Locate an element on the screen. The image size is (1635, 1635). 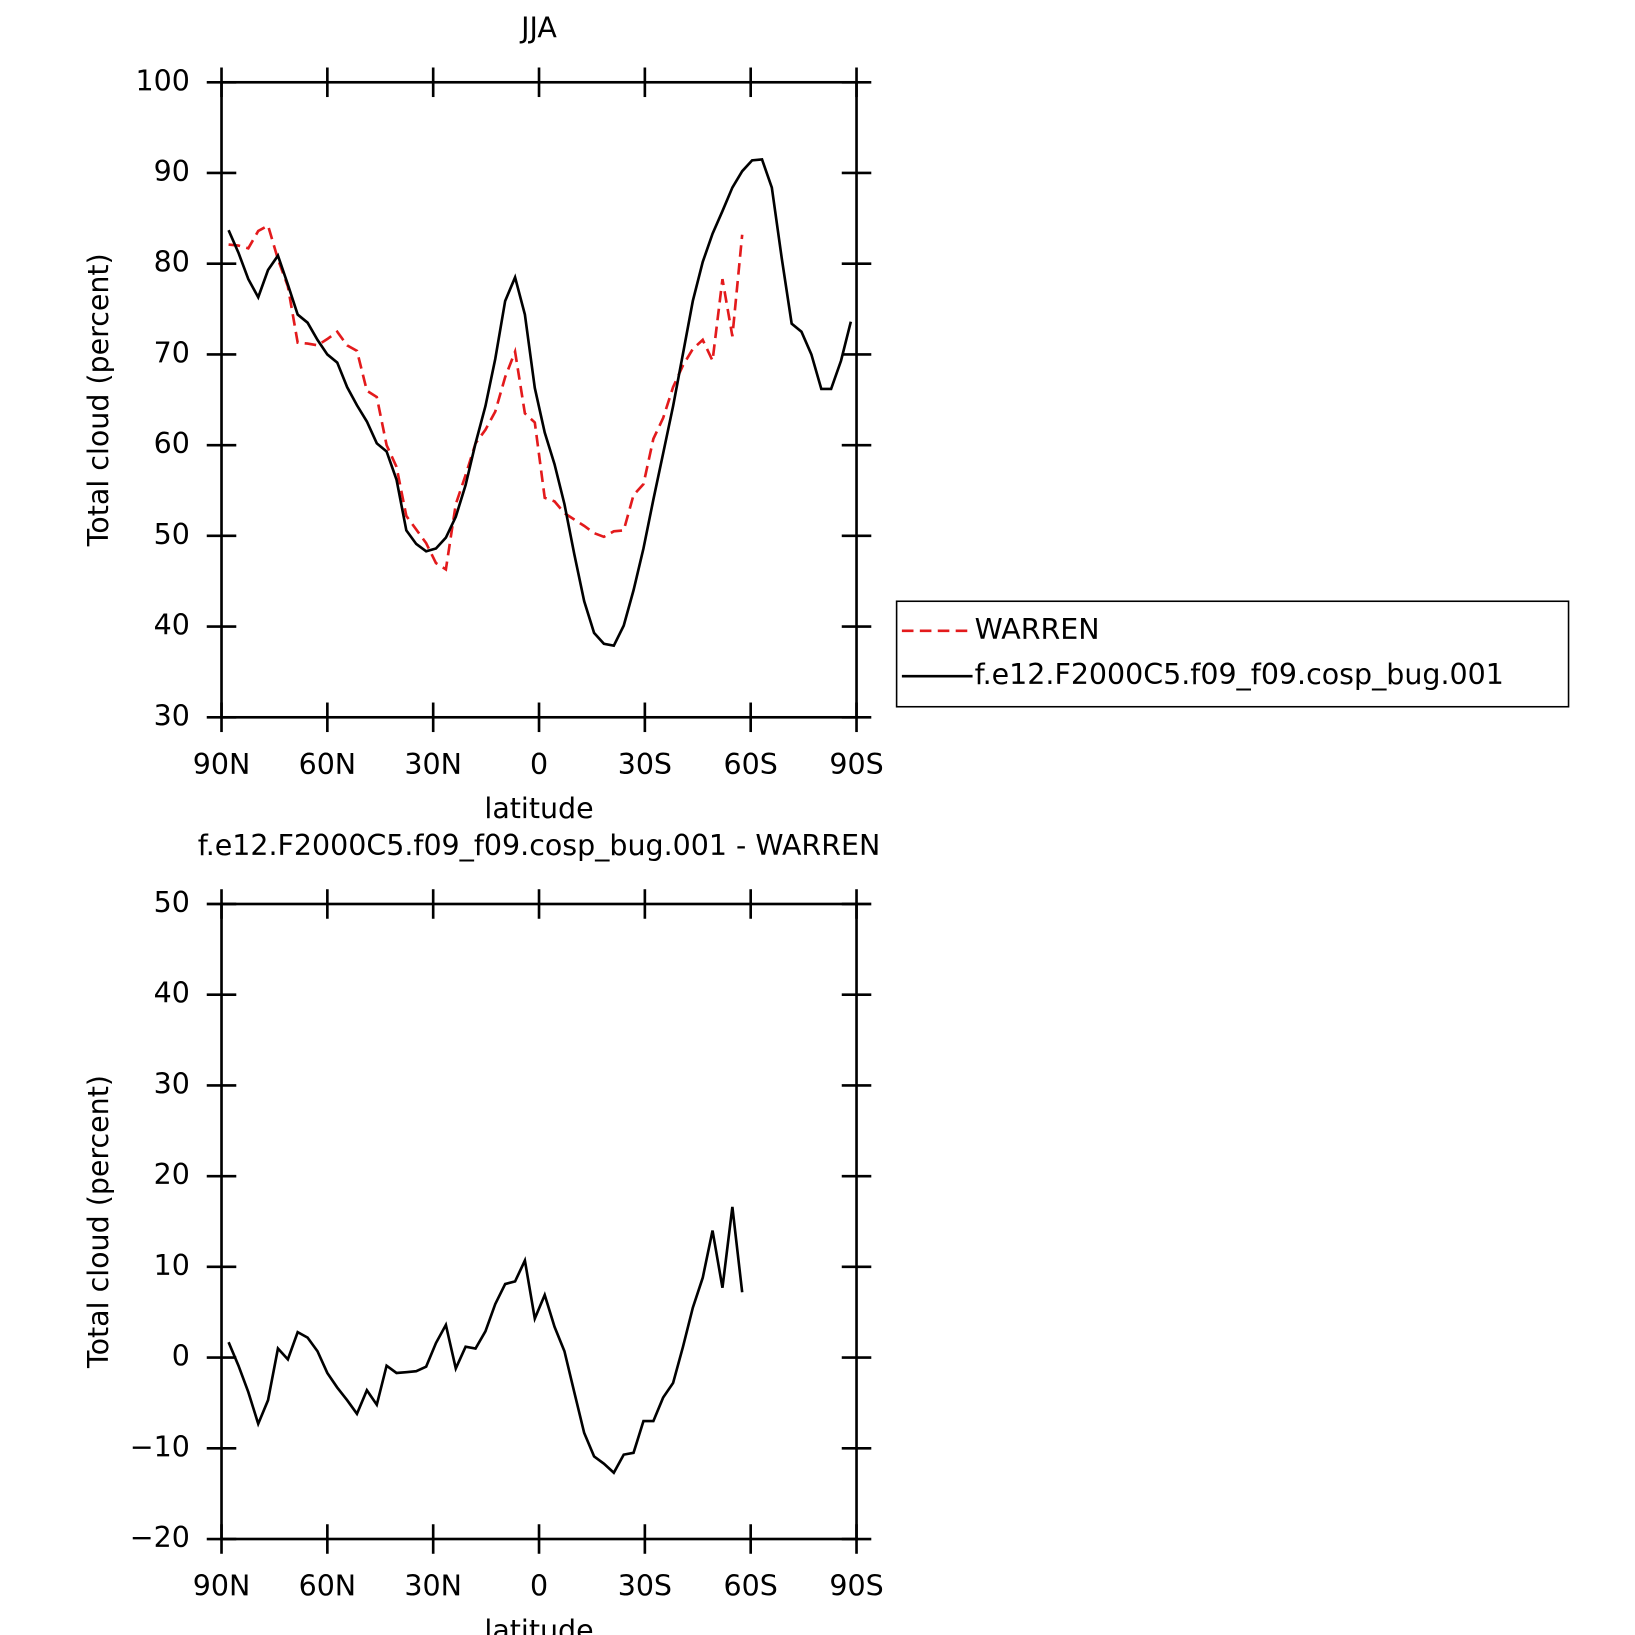
legend-box is located at coordinates (1232, 654).